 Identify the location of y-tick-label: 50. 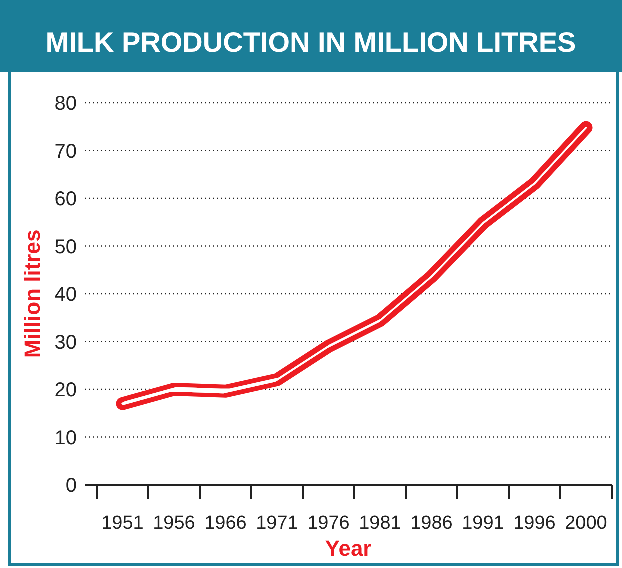
(65, 247).